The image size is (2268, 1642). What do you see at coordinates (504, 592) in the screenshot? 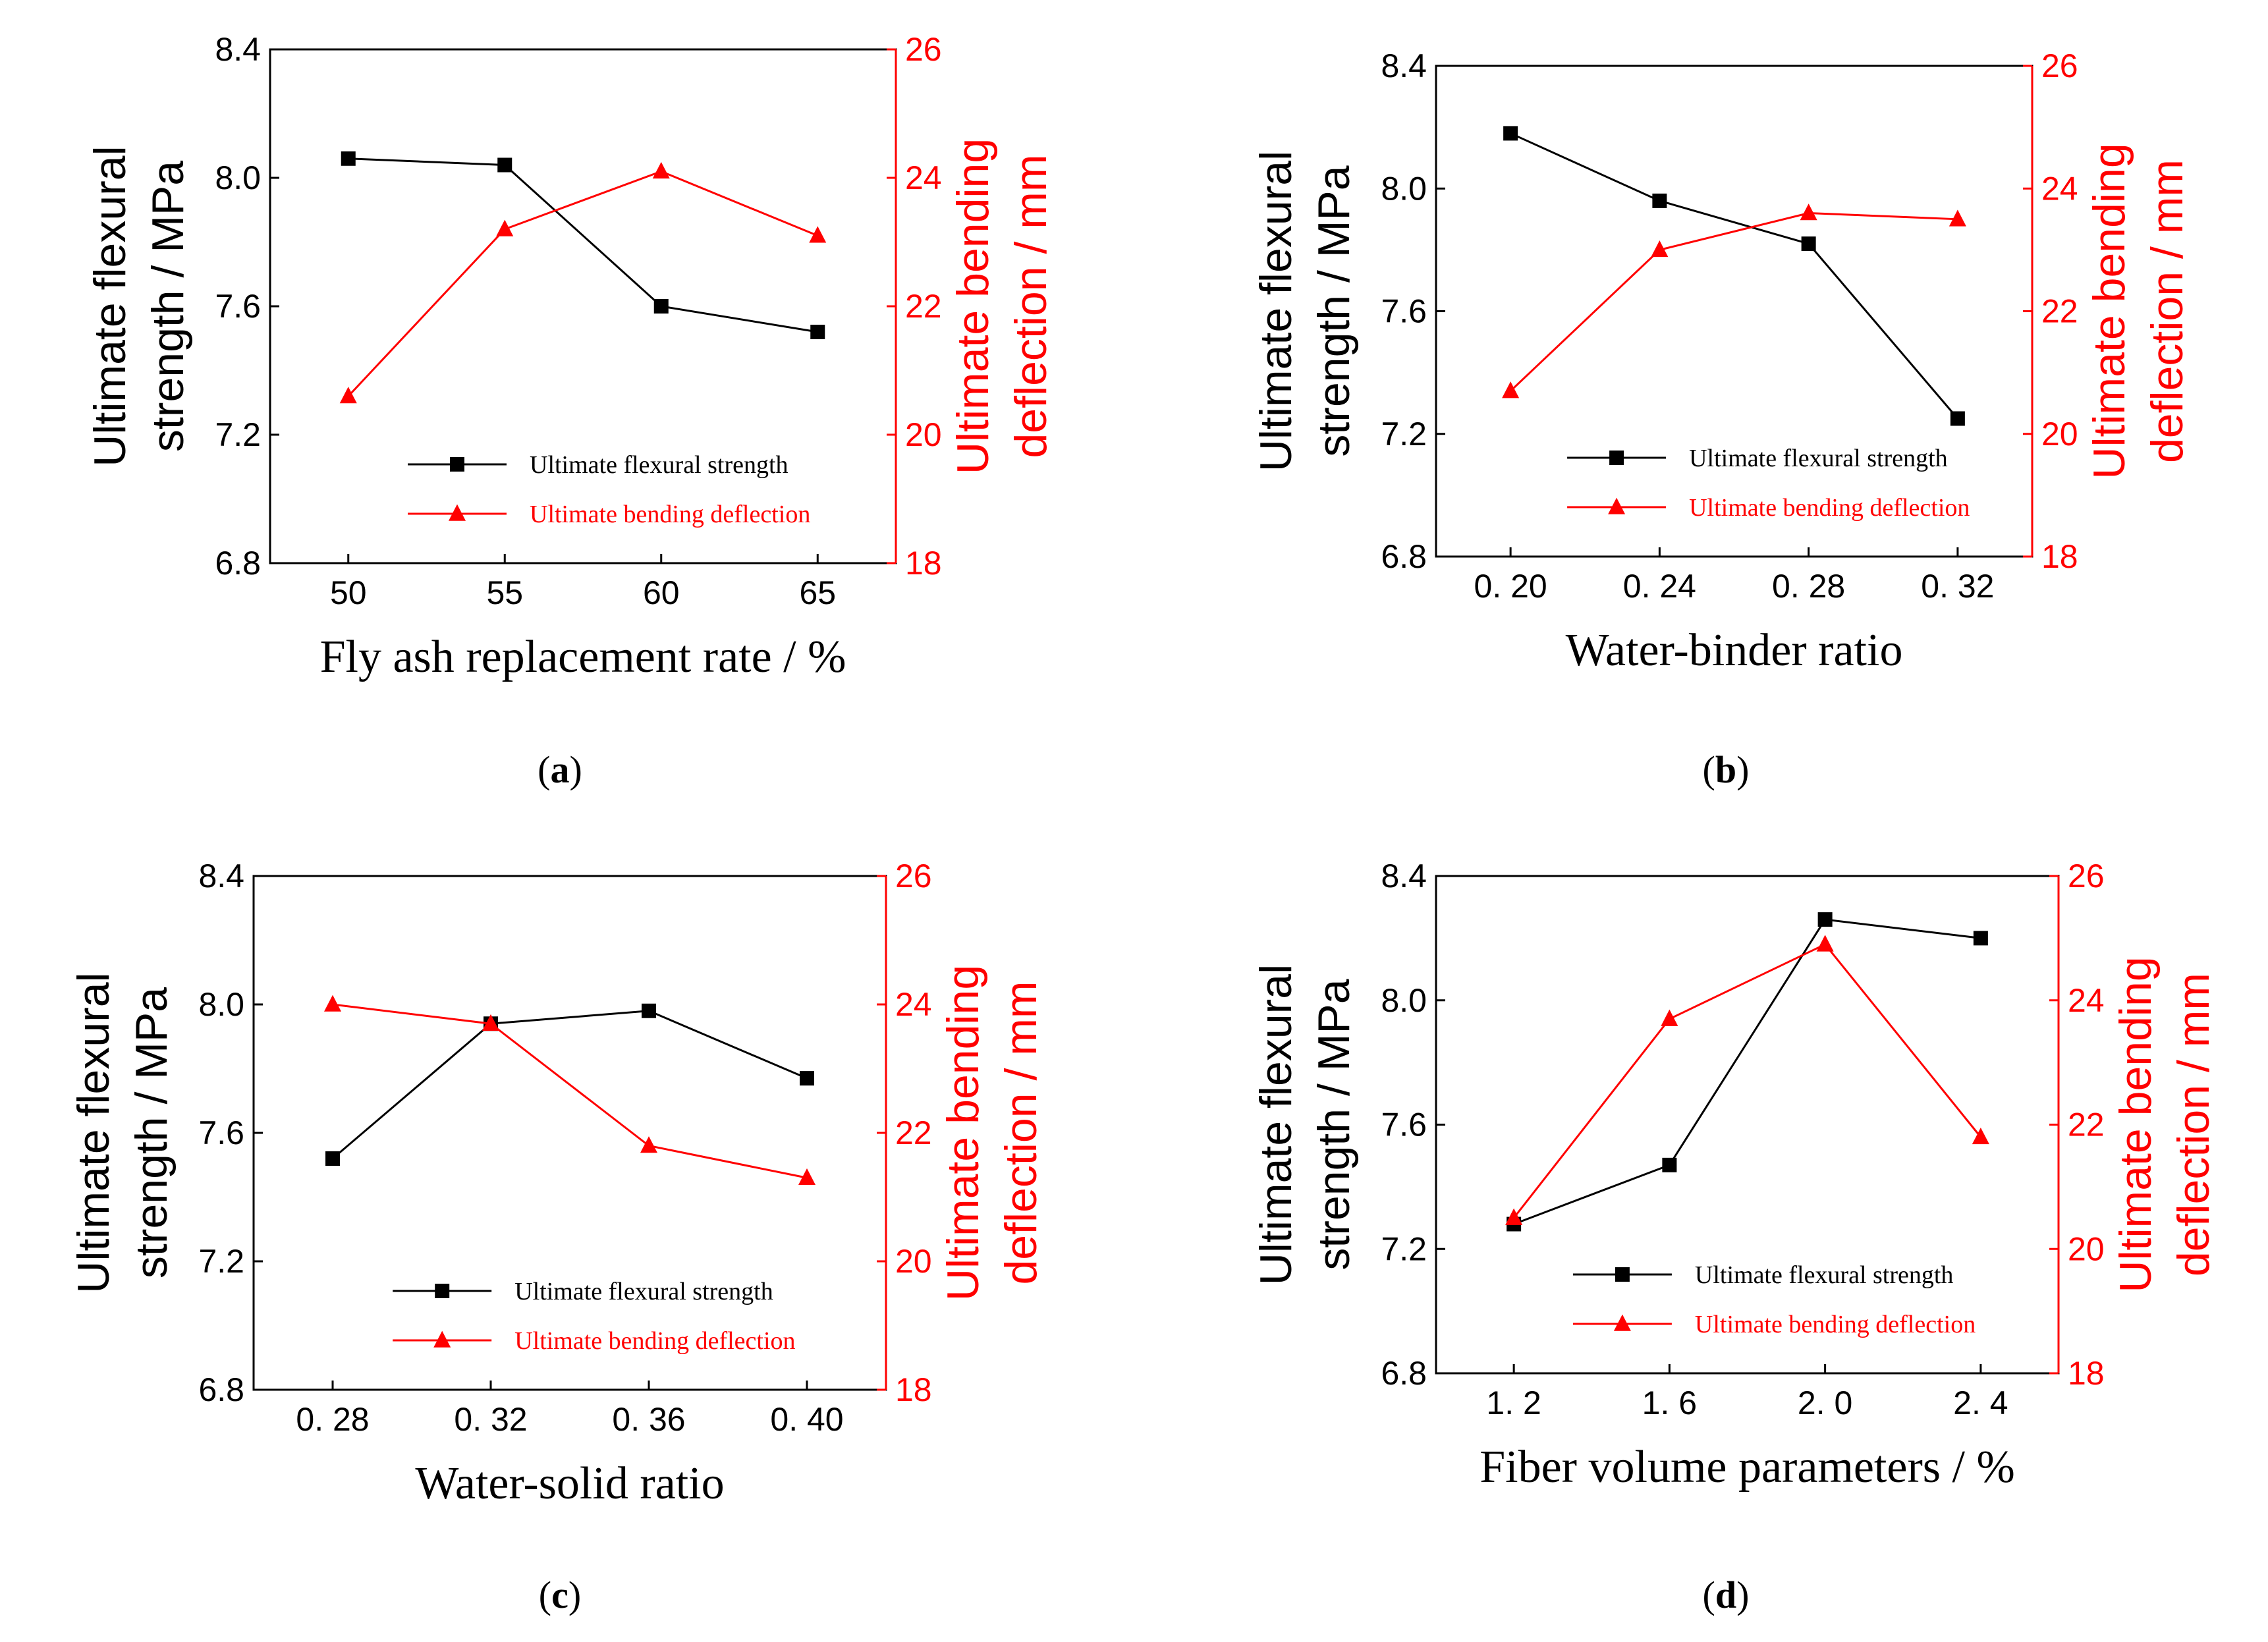
I see `x-tick-label: 55` at bounding box center [504, 592].